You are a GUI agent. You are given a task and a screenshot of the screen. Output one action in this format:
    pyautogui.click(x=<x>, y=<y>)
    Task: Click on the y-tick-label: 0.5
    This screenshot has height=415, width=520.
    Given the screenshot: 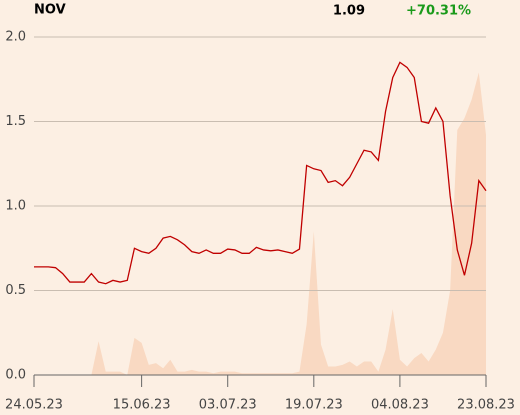 What is the action you would take?
    pyautogui.click(x=15, y=290)
    